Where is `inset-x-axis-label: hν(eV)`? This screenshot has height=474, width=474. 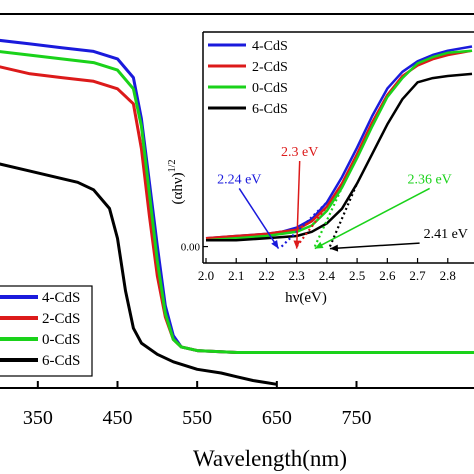 inset-x-axis-label: hν(eV) is located at coordinates (306, 298).